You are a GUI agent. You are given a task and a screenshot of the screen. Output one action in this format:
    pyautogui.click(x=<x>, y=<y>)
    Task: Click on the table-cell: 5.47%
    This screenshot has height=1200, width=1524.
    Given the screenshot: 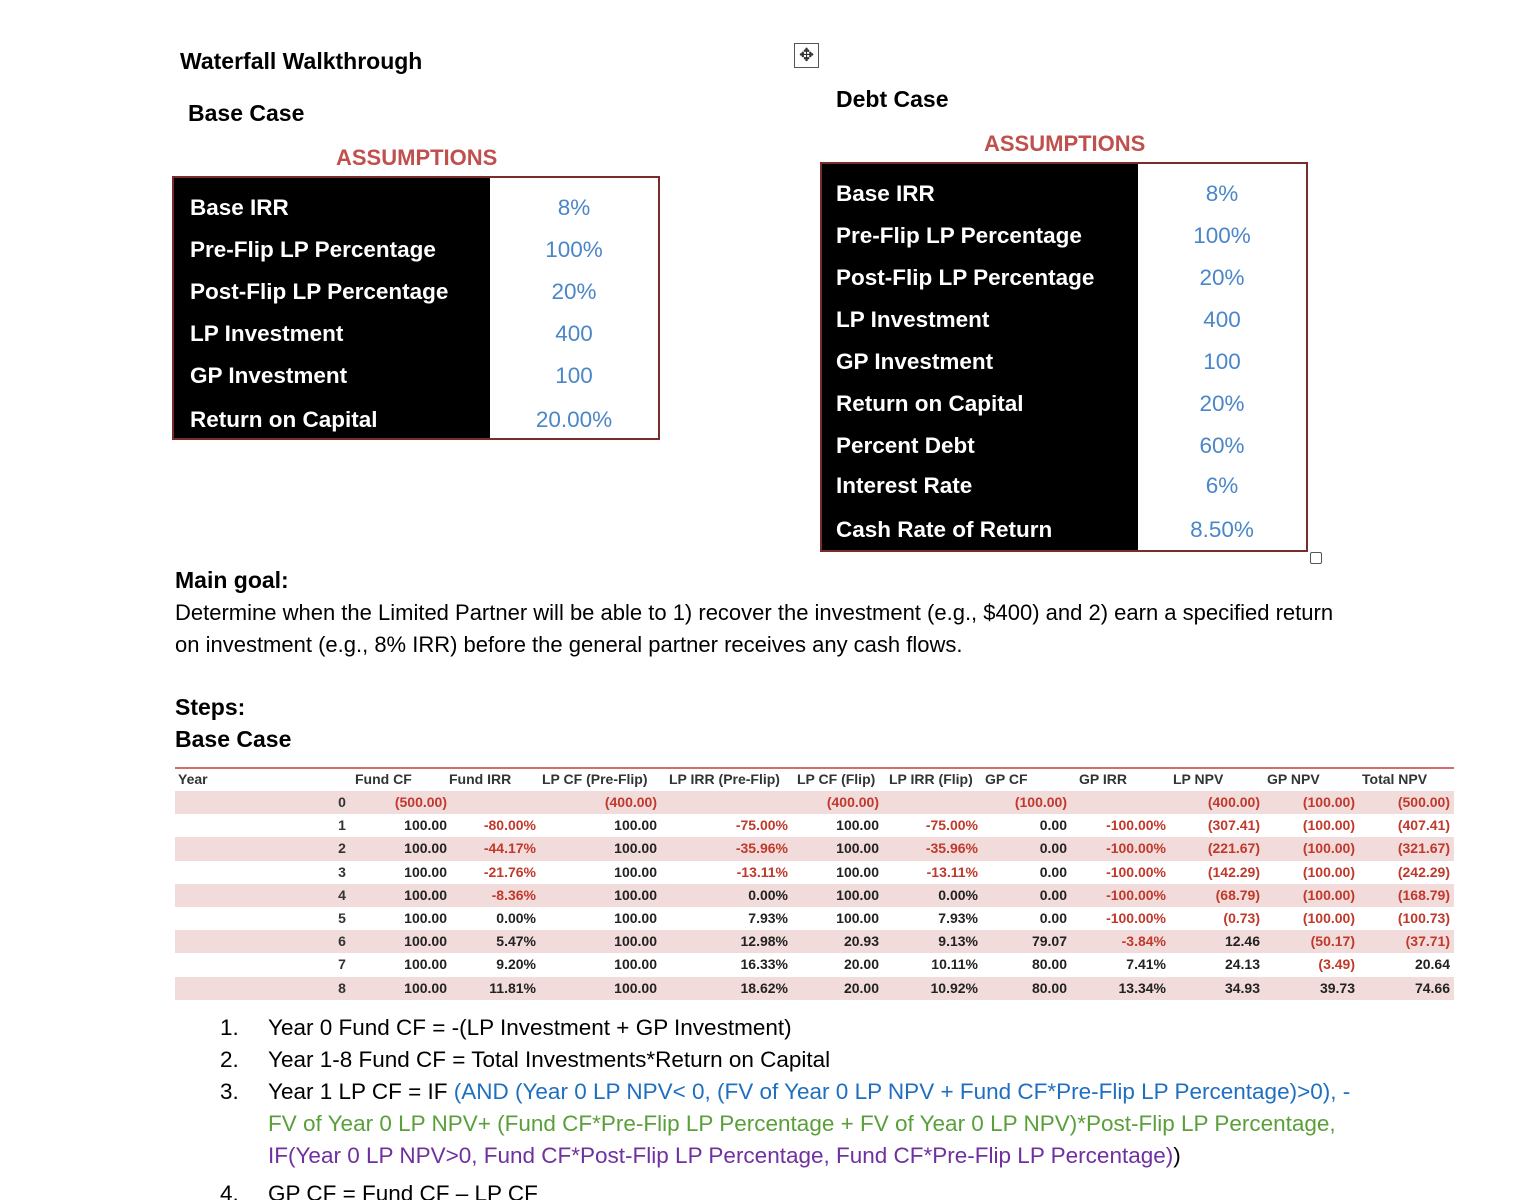 What is the action you would take?
    pyautogui.click(x=516, y=941)
    